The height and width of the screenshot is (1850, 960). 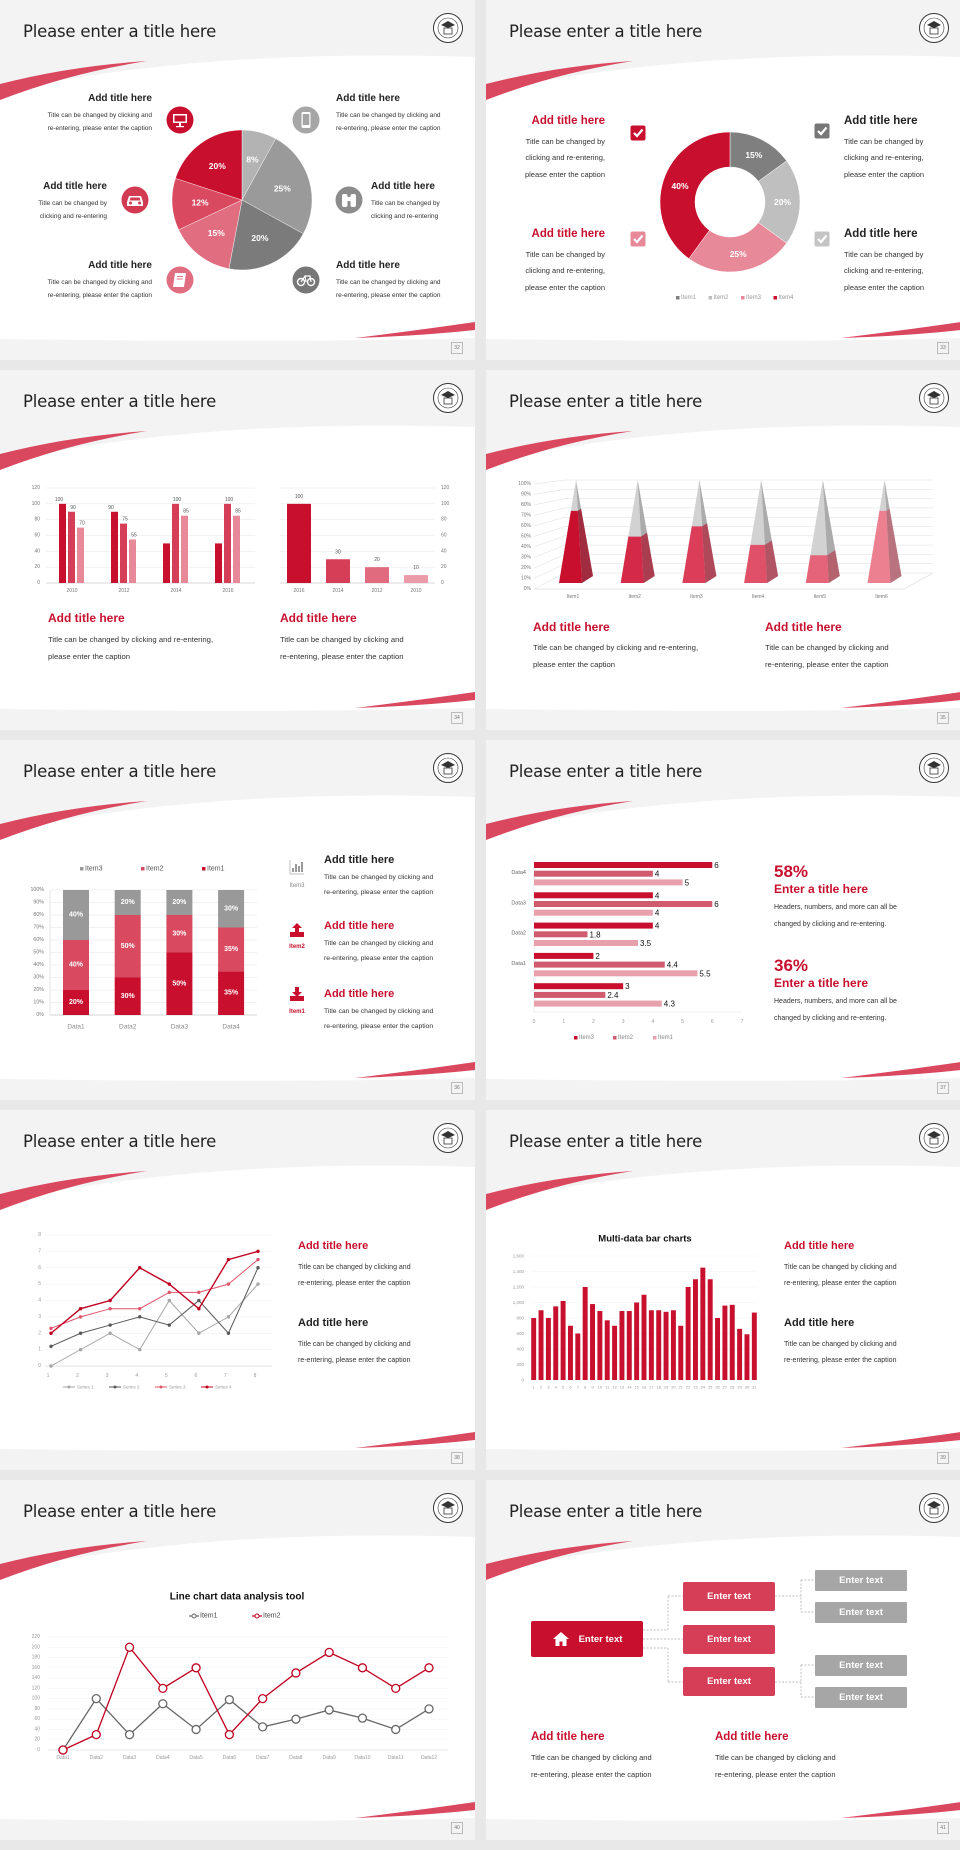 I want to click on y-tick-label: 0%, so click(x=40, y=1015).